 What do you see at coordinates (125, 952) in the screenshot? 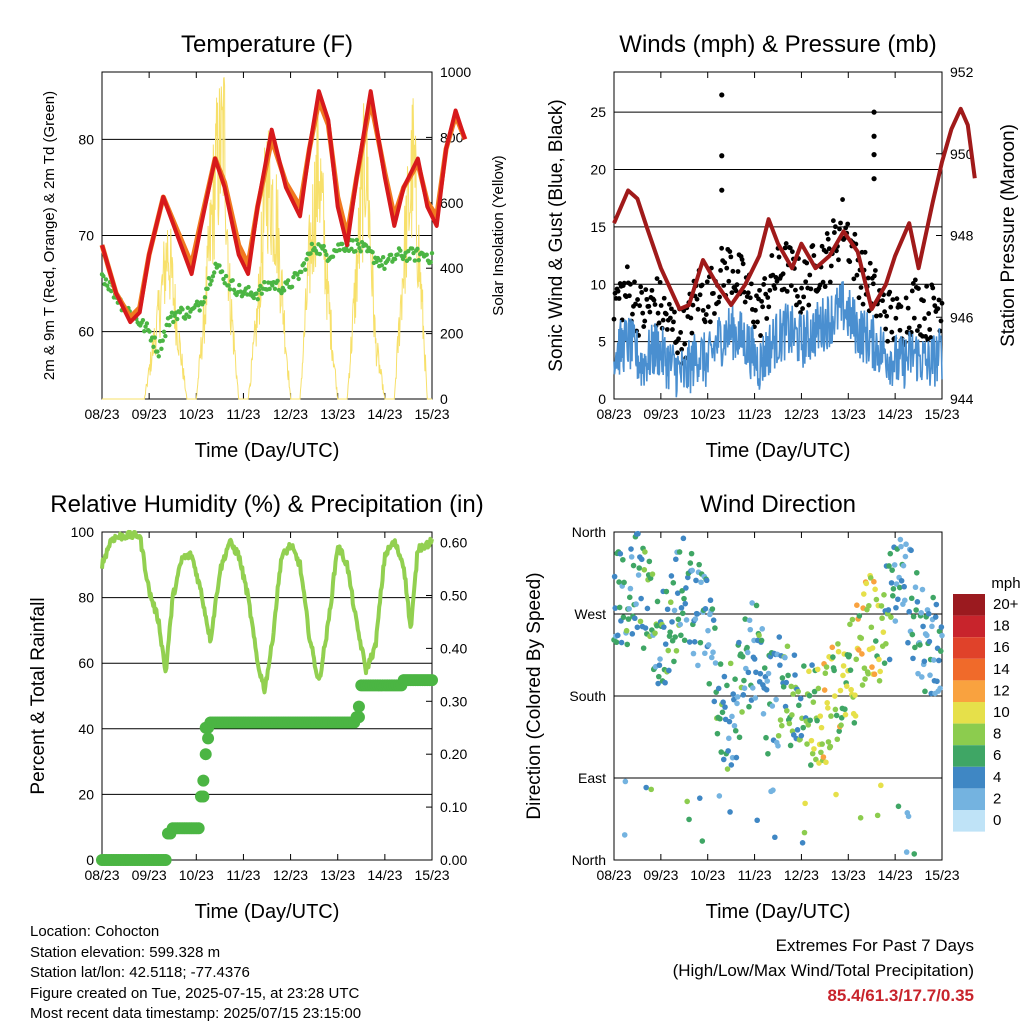
I see `station-elevation: Station elevation: 599.328 m` at bounding box center [125, 952].